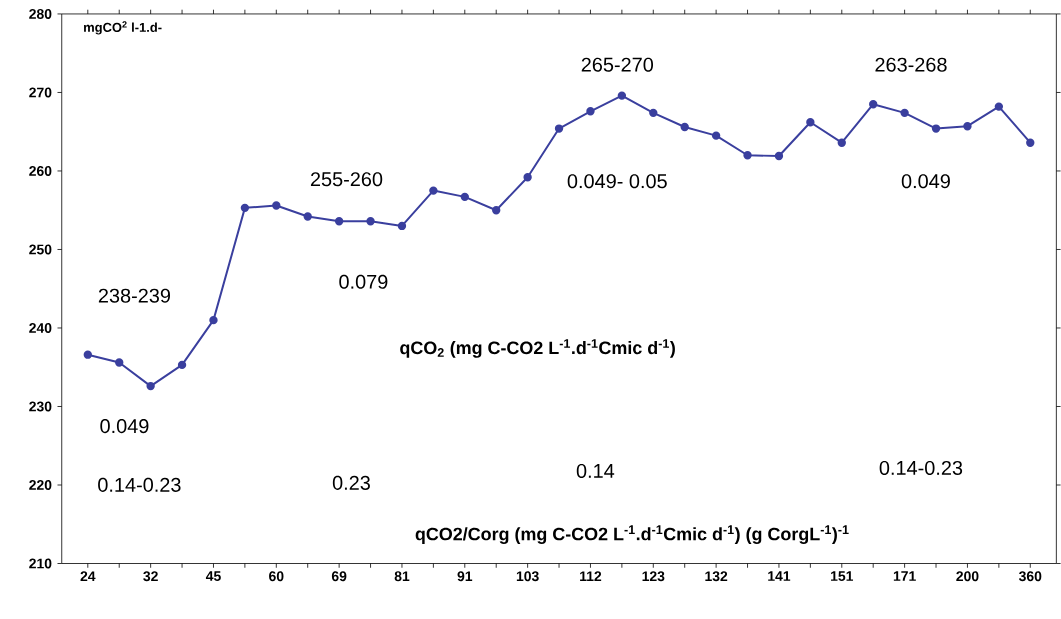 The image size is (1061, 619). What do you see at coordinates (40, 249) in the screenshot?
I see `y-tick-label: 250` at bounding box center [40, 249].